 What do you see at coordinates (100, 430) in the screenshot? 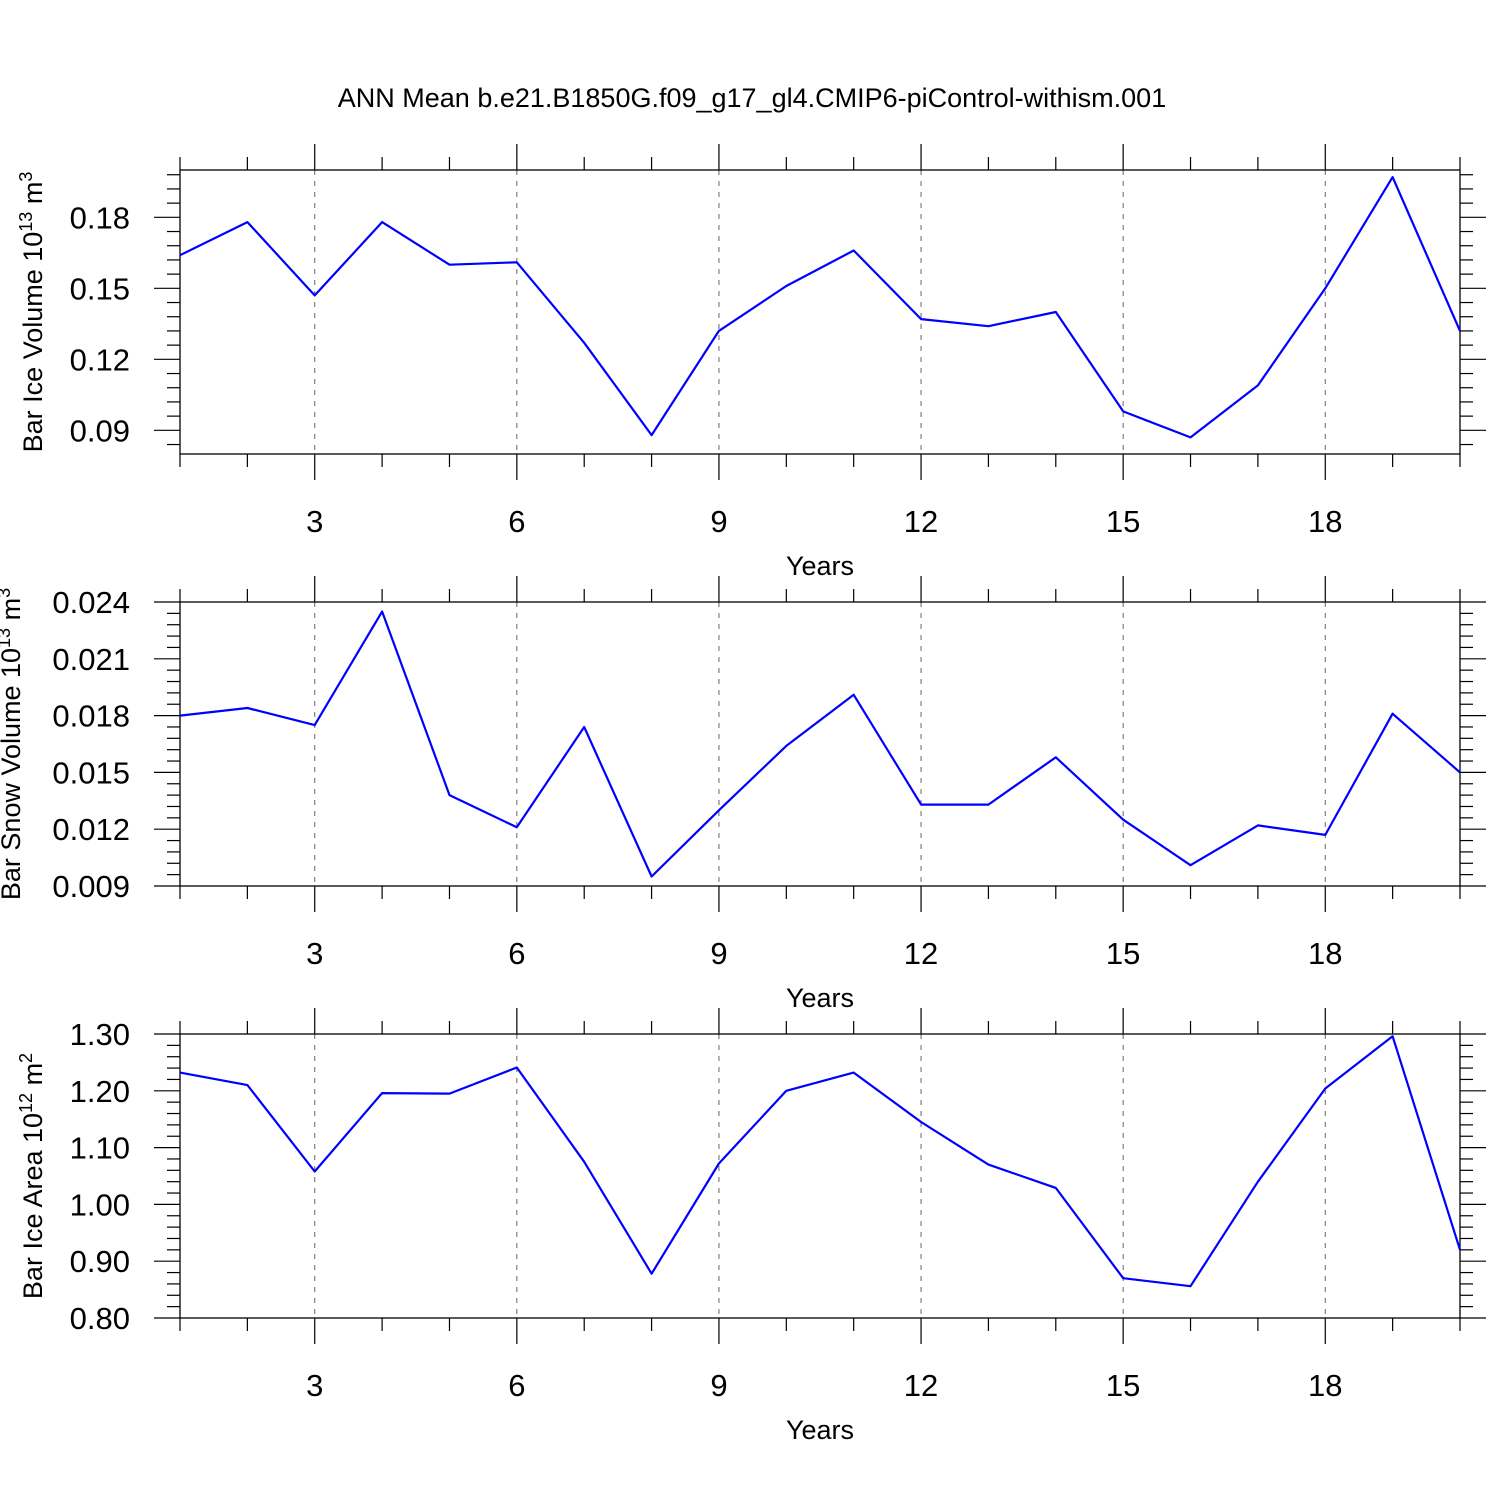
I see `y-tick-label: 0.09` at bounding box center [100, 430].